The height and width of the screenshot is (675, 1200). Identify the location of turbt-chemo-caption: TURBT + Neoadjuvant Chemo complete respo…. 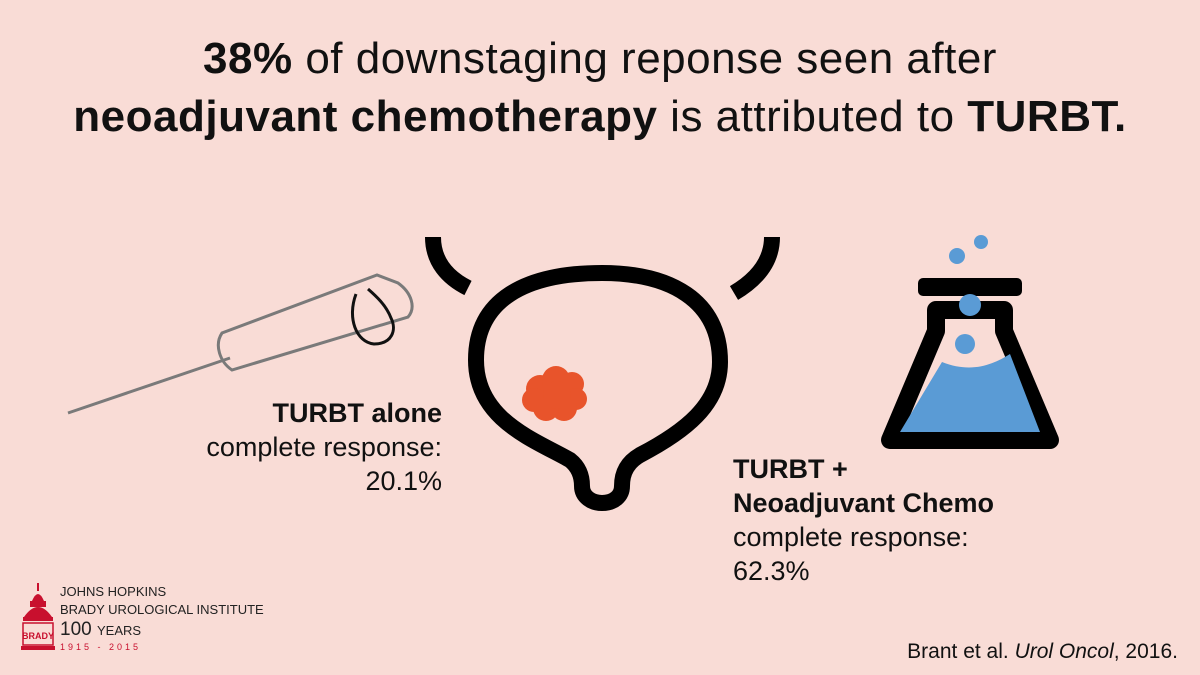
(893, 520).